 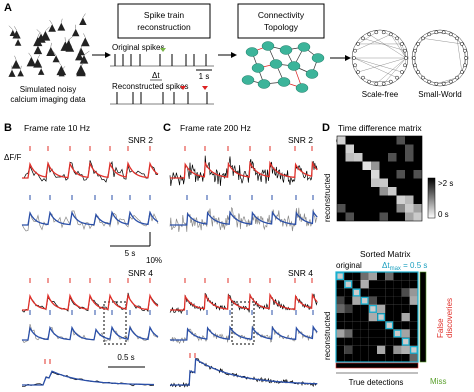 What do you see at coordinates (377, 365) in the screenshot?
I see `false-row` at bounding box center [377, 365].